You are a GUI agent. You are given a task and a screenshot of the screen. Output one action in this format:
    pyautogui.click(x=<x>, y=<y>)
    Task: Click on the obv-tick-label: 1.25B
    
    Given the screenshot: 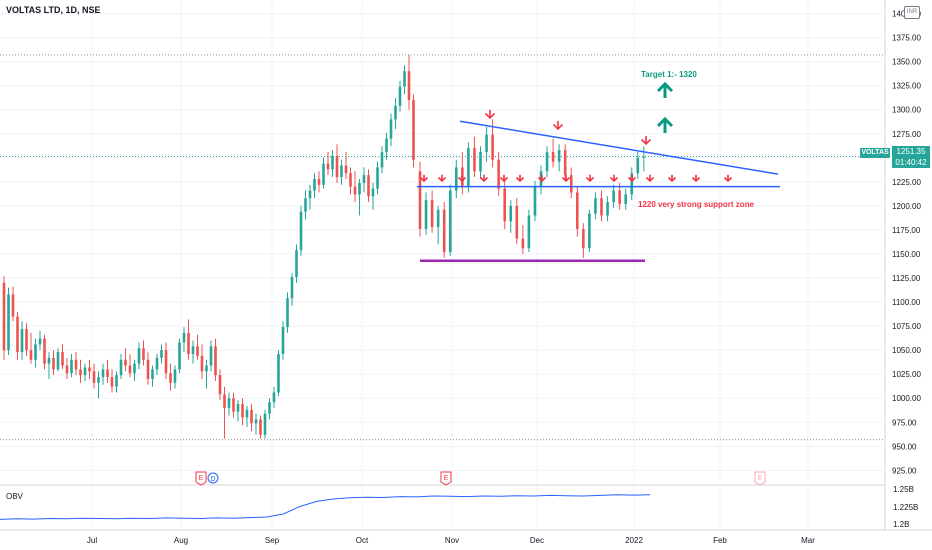 What is the action you would take?
    pyautogui.click(x=903, y=489)
    